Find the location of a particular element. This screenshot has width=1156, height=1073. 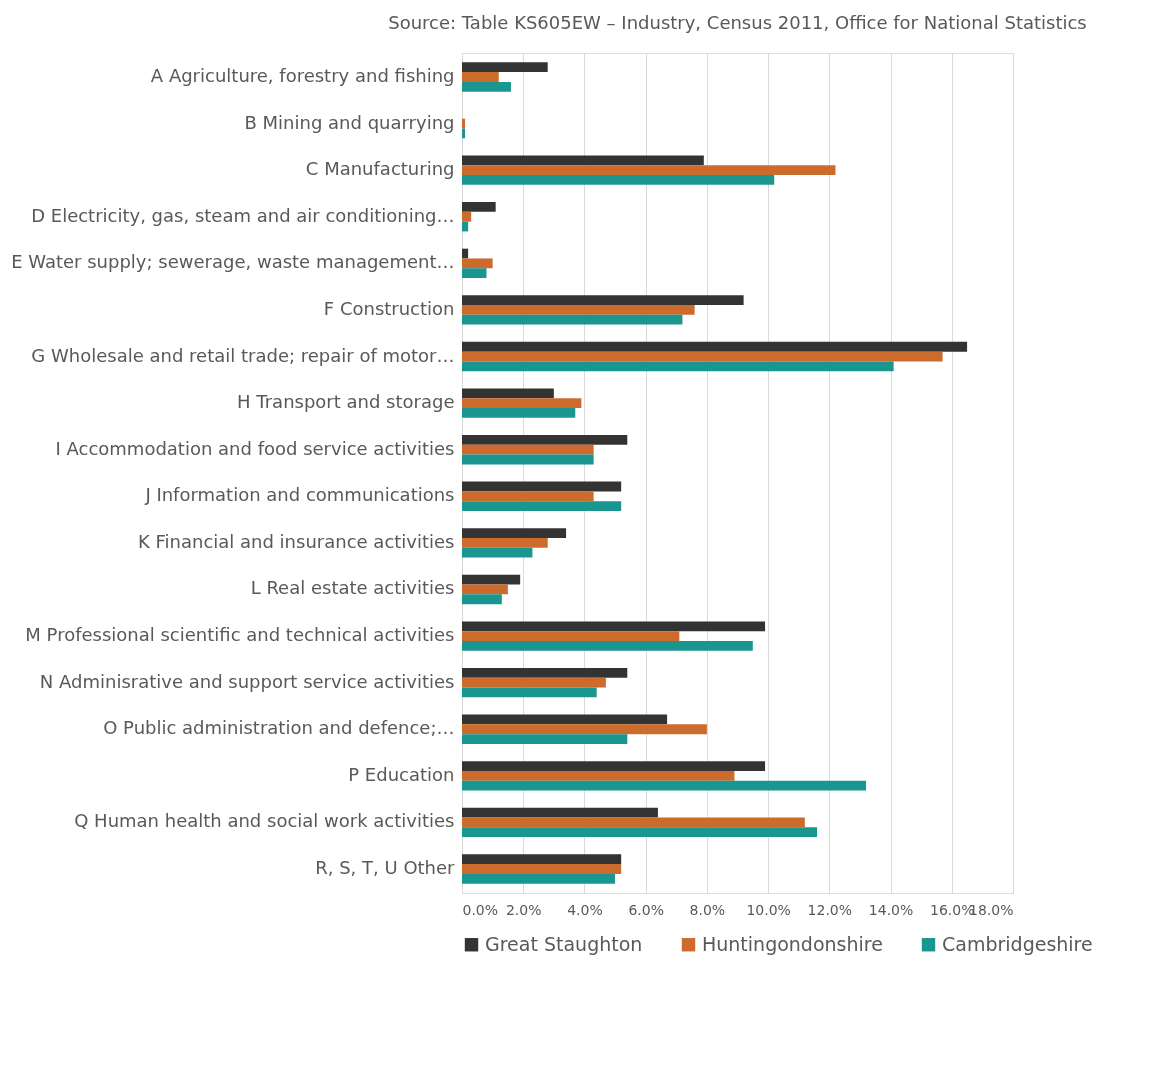

y-tick-label: I Accommodation and food service activities is located at coordinates (255, 448).